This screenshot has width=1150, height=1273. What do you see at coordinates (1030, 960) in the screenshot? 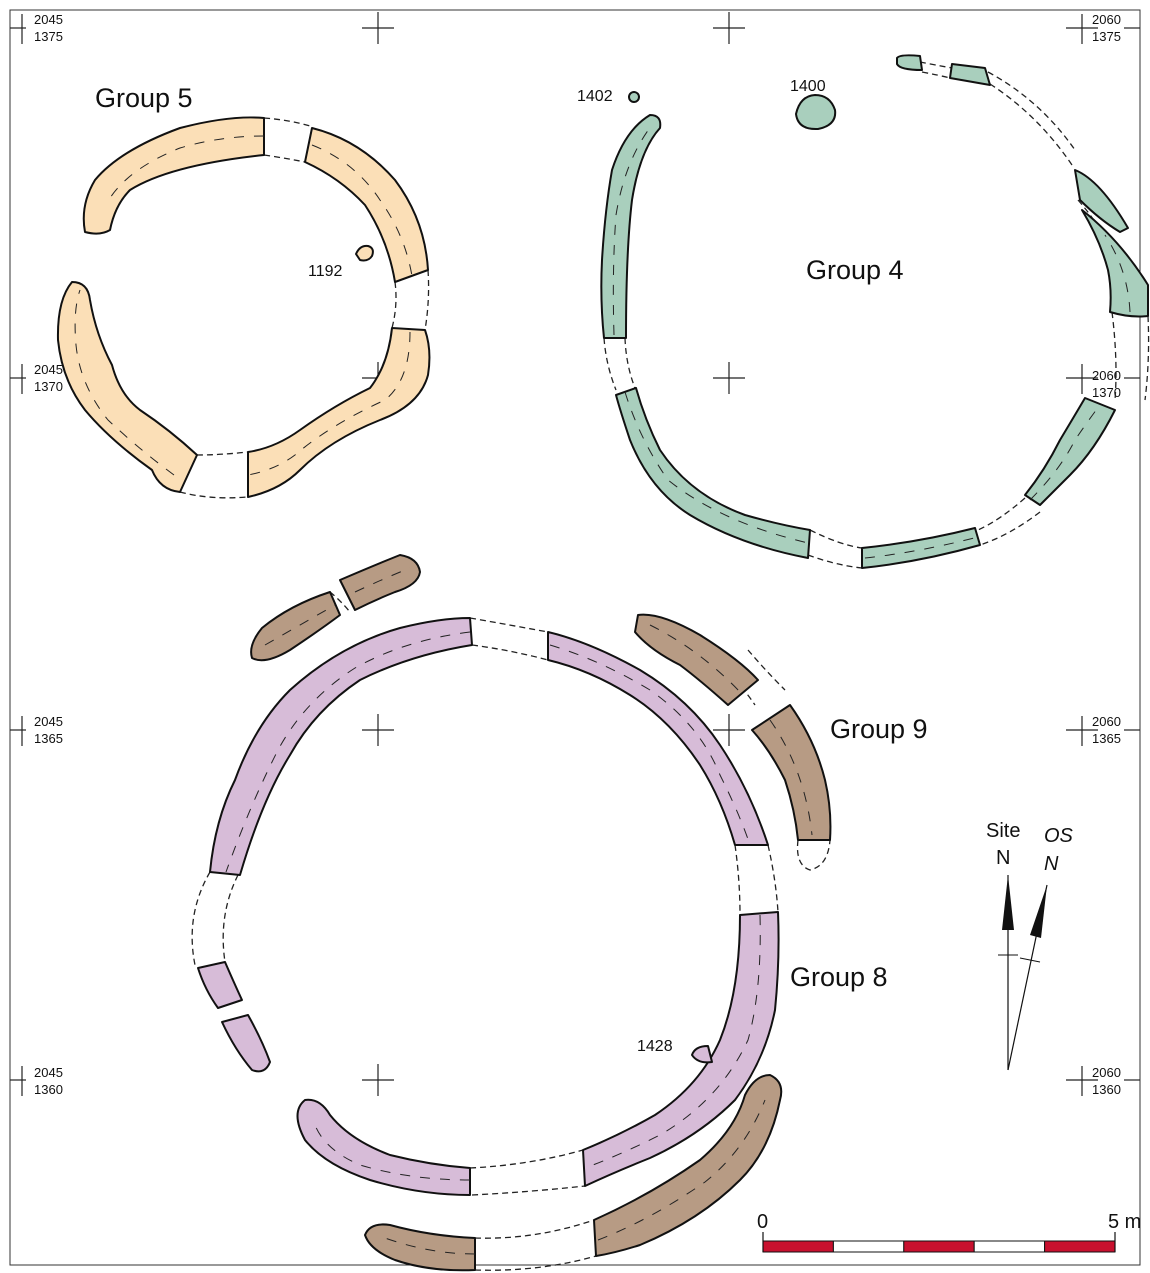
I see `os-north-tick` at bounding box center [1030, 960].